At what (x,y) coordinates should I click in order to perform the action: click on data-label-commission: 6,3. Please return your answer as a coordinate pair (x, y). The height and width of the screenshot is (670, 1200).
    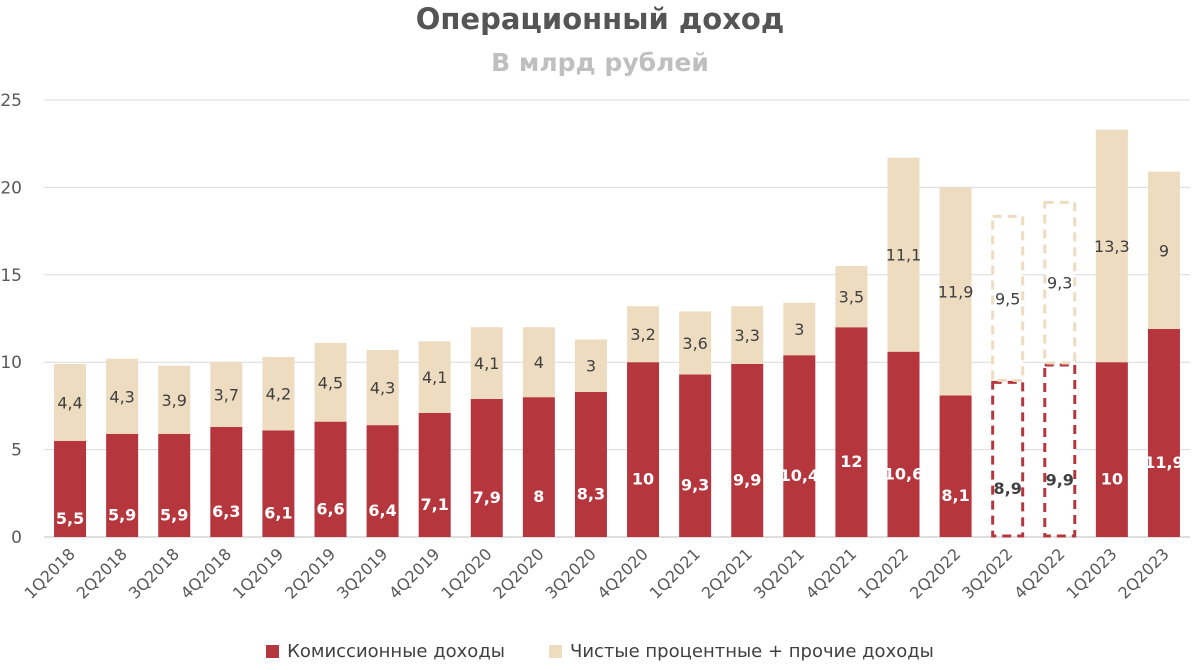
    Looking at the image, I should click on (226, 511).